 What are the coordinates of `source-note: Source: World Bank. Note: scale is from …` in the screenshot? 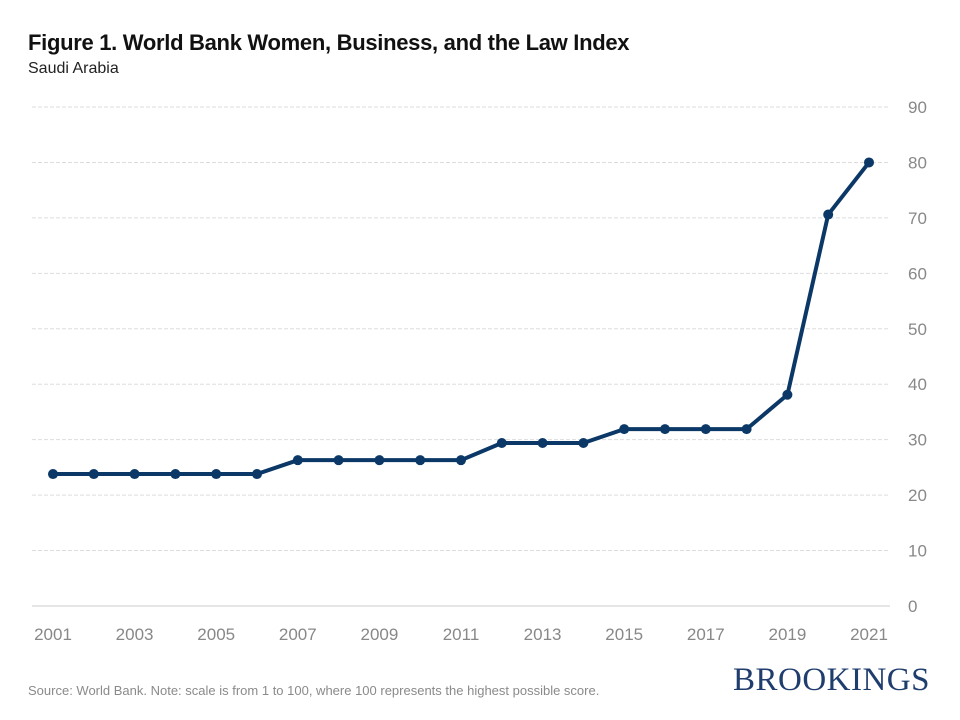 It's located at (314, 690).